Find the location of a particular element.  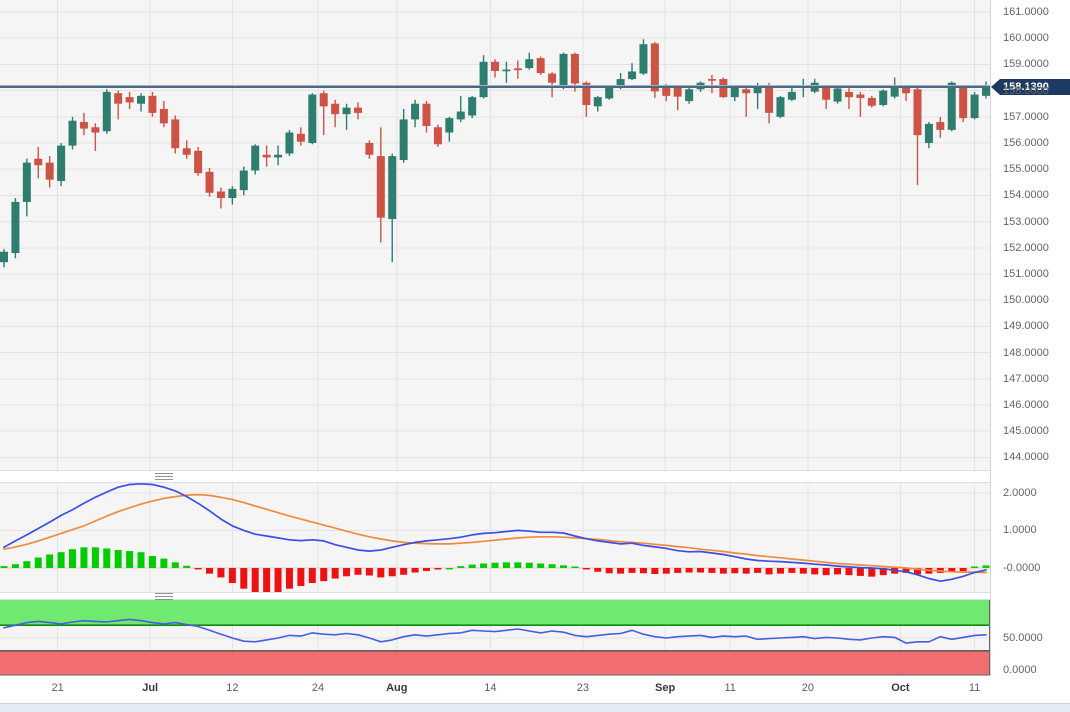

rsi-axis-label: 0.0000 is located at coordinates (1020, 670).